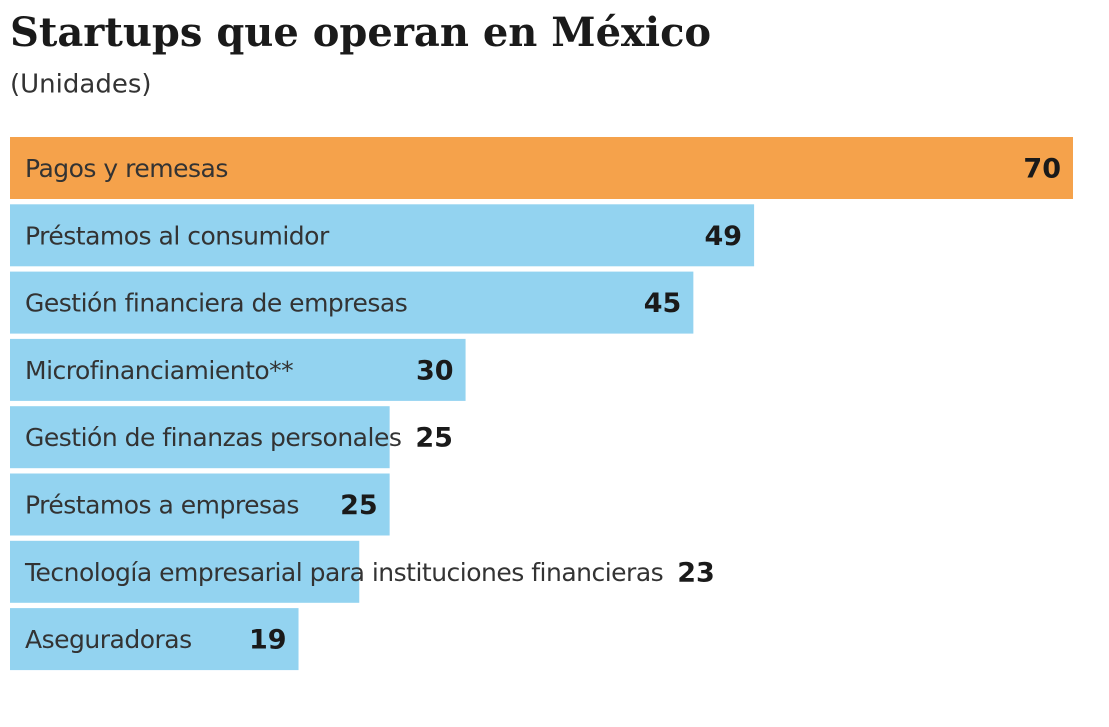  Describe the element at coordinates (159, 370) in the screenshot. I see `category-label: Microfinanciamiento**` at that location.